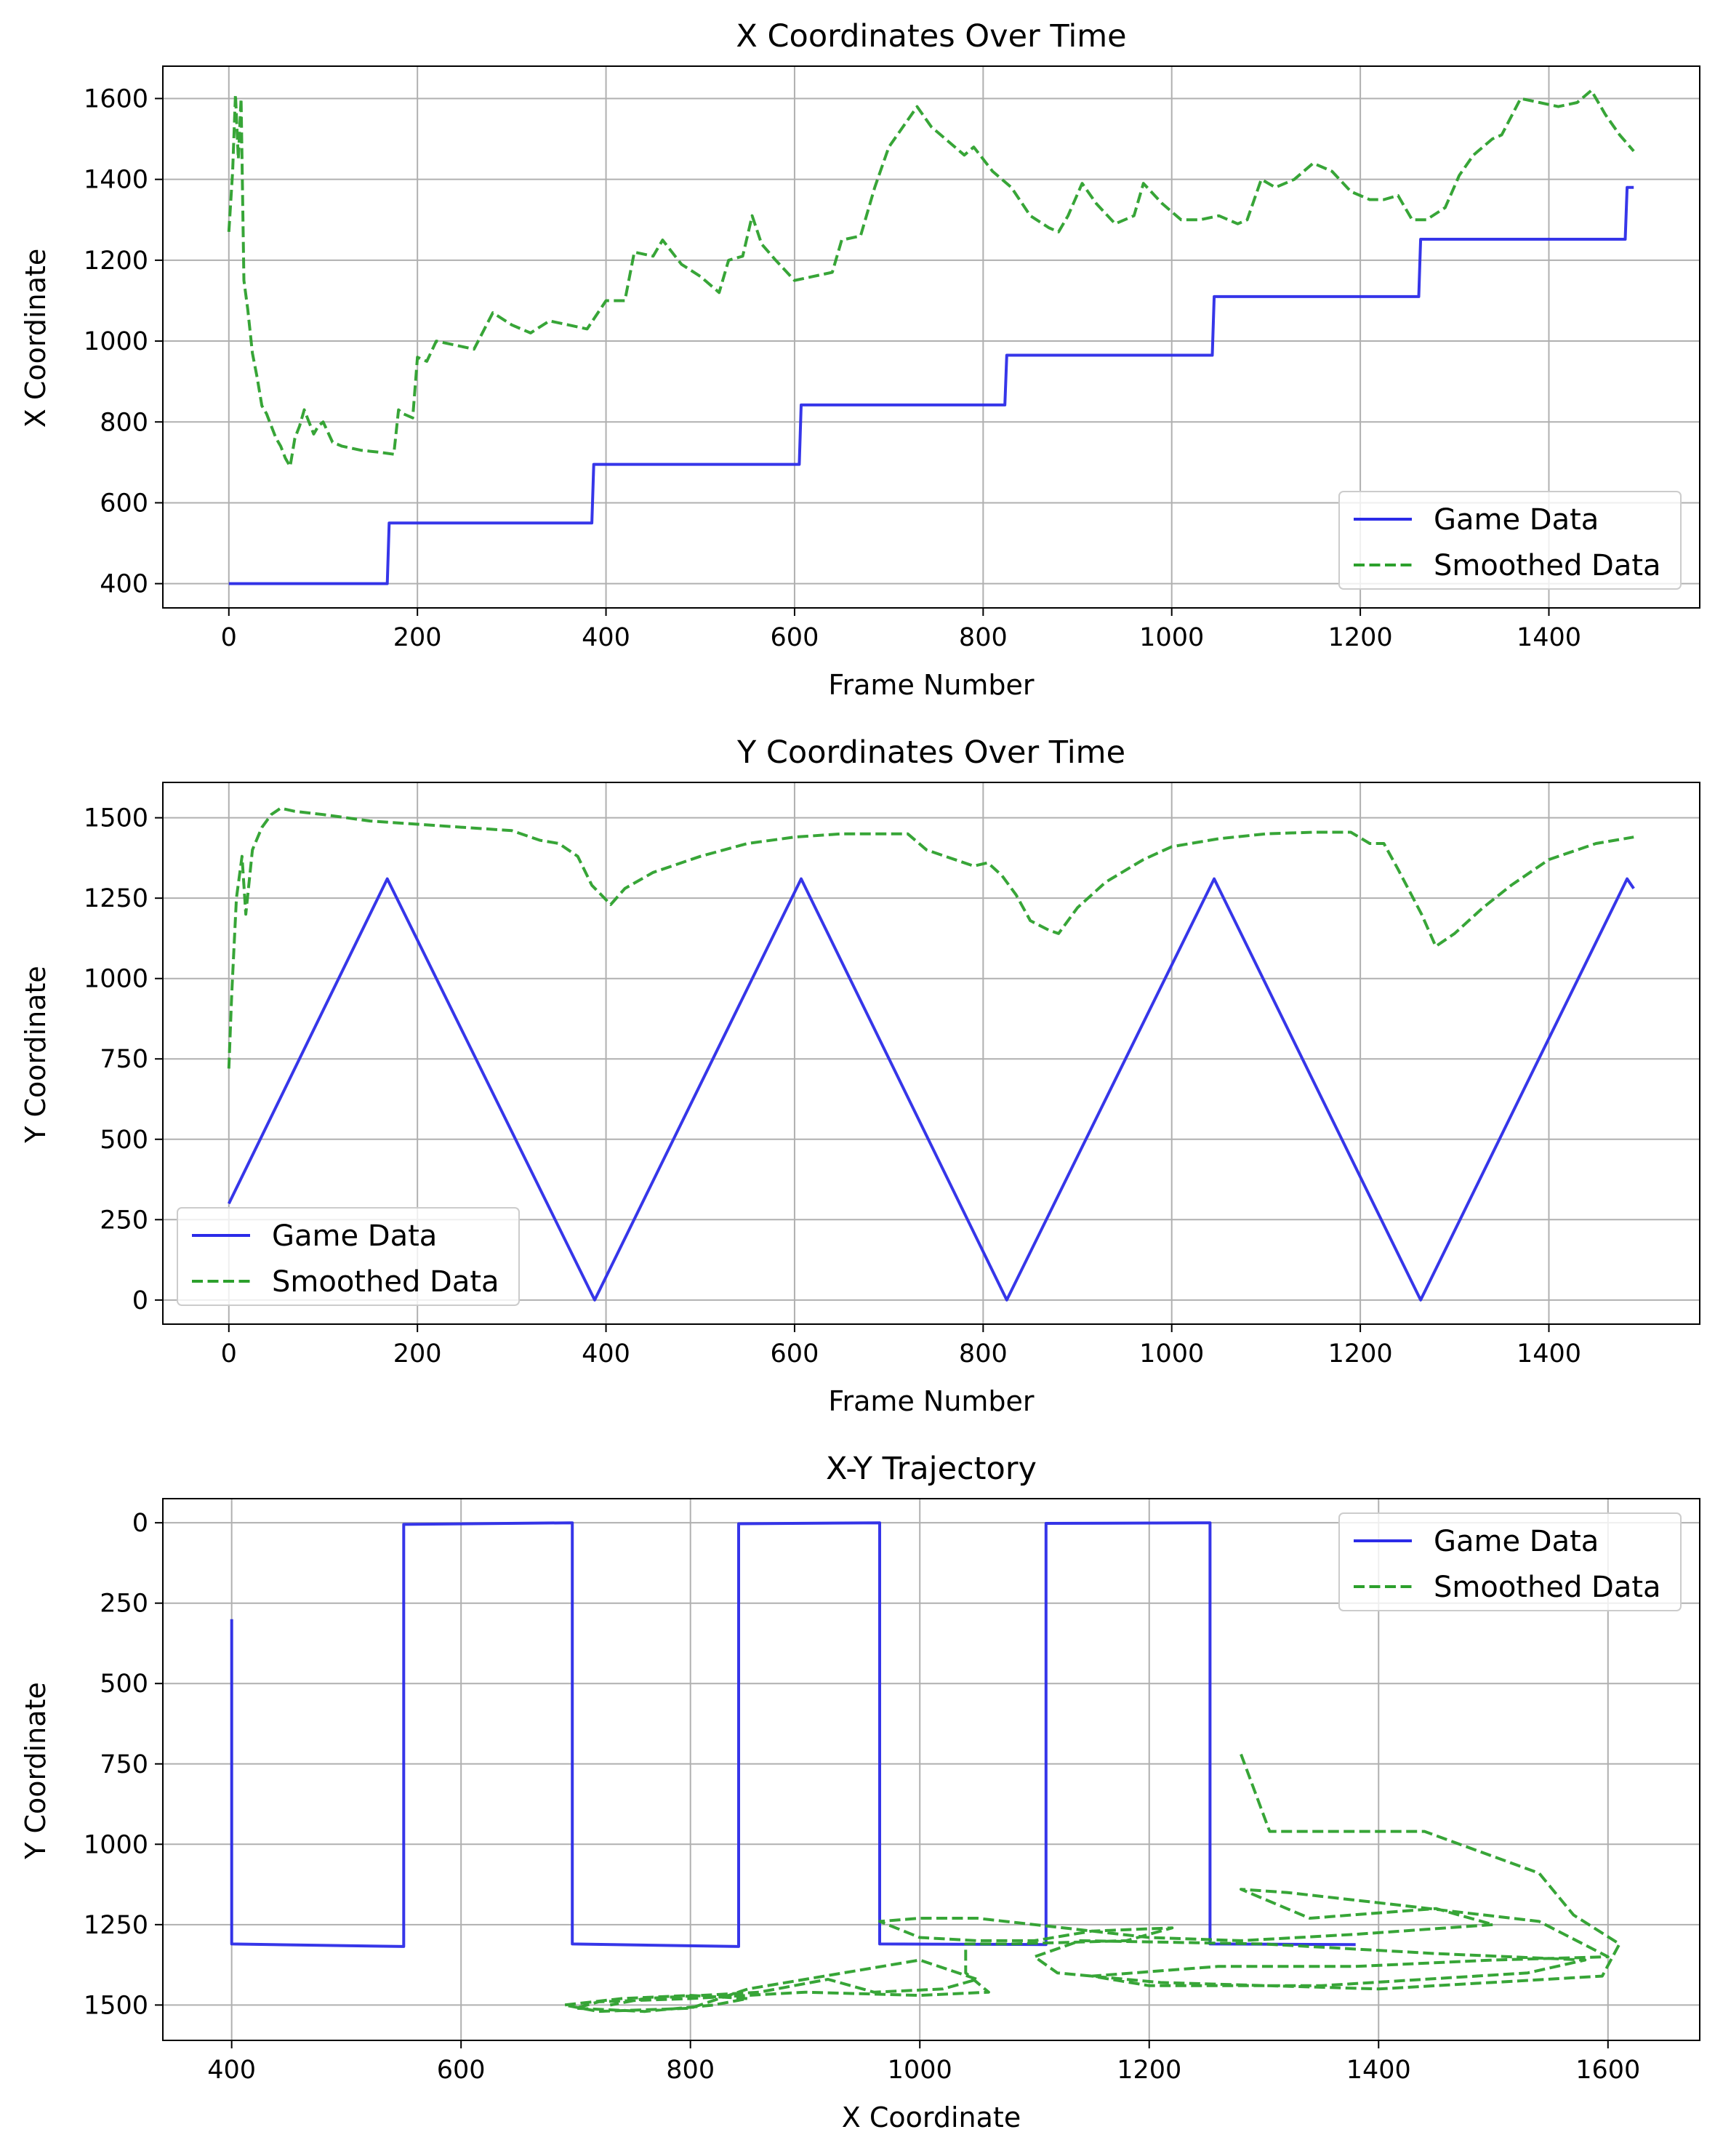 The height and width of the screenshot is (2156, 1723). Describe the element at coordinates (124, 503) in the screenshot. I see `y-tick-label: 600` at that location.